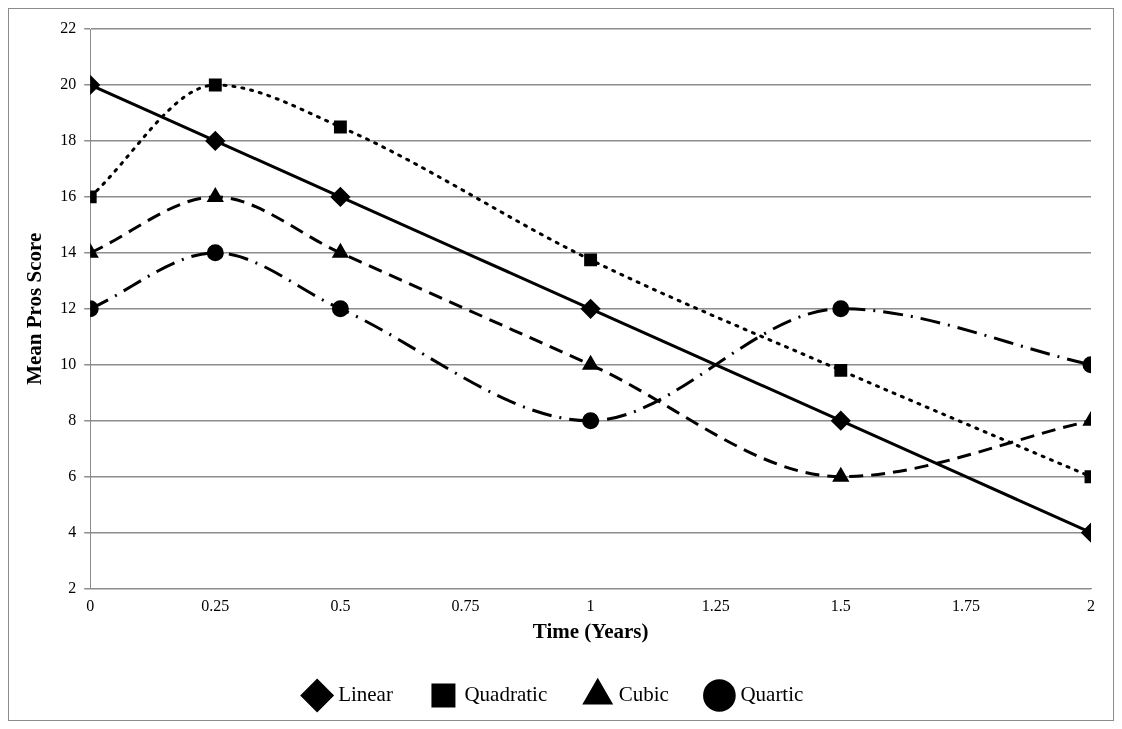  What do you see at coordinates (840, 606) in the screenshot?
I see `x-tick-label: 1.5` at bounding box center [840, 606].